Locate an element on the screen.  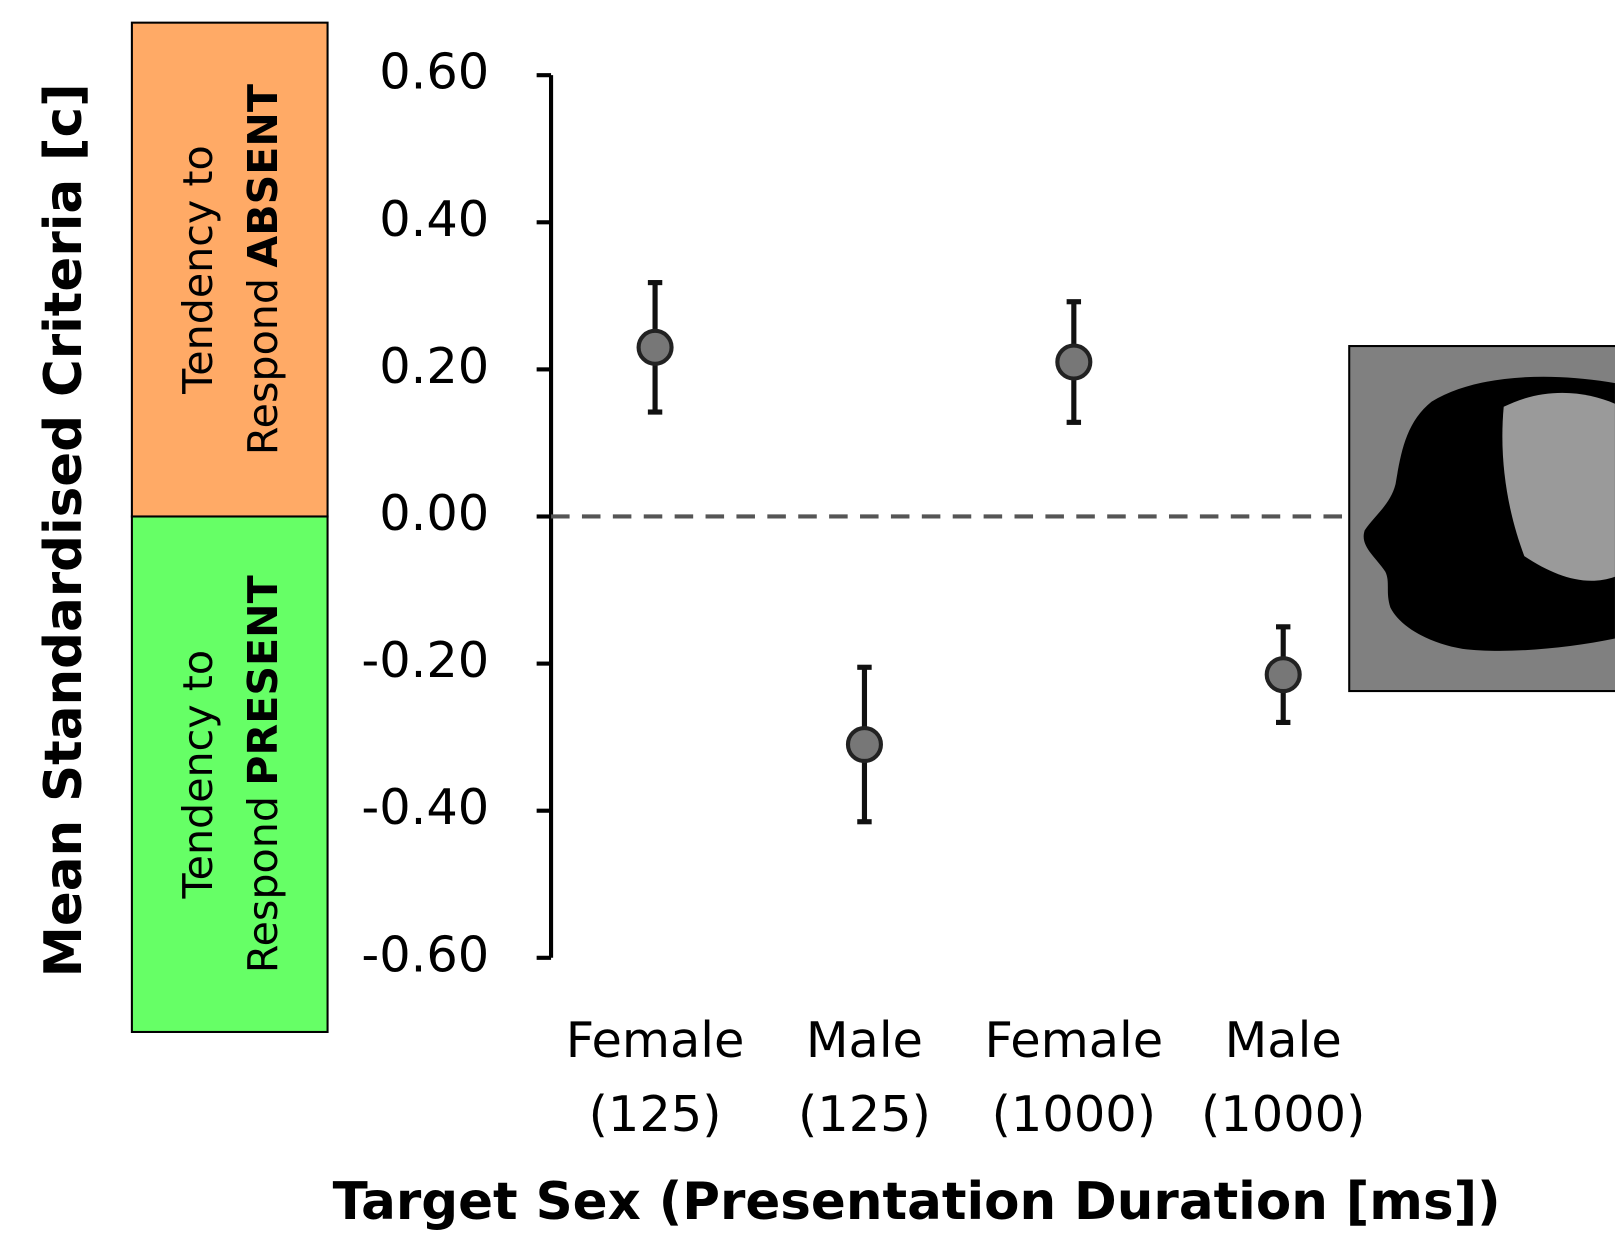
y-tick-label: 0.40 is located at coordinates (434, 219).